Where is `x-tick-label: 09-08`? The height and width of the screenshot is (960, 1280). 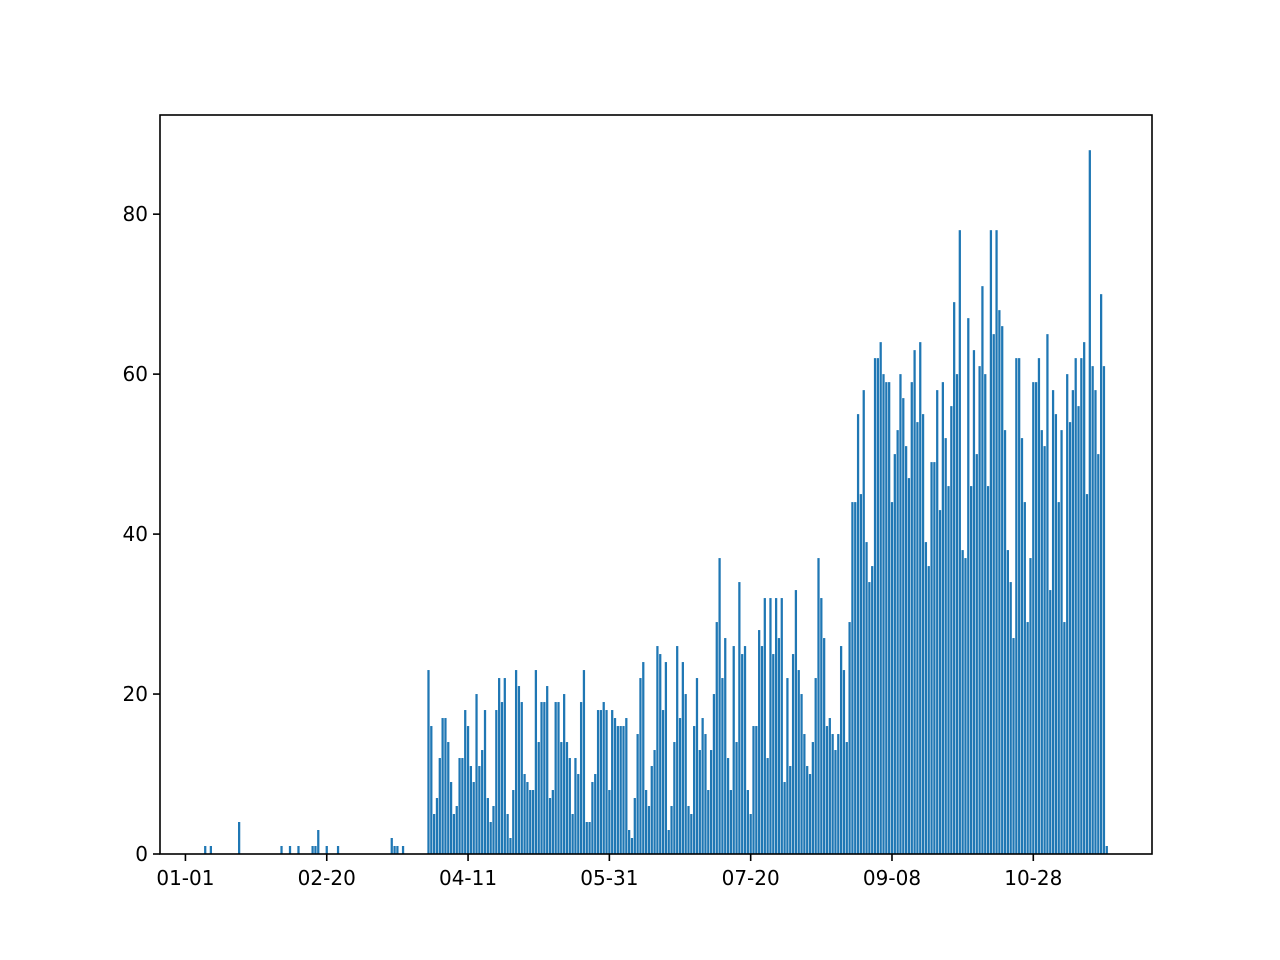
x-tick-label: 09-08 is located at coordinates (892, 878).